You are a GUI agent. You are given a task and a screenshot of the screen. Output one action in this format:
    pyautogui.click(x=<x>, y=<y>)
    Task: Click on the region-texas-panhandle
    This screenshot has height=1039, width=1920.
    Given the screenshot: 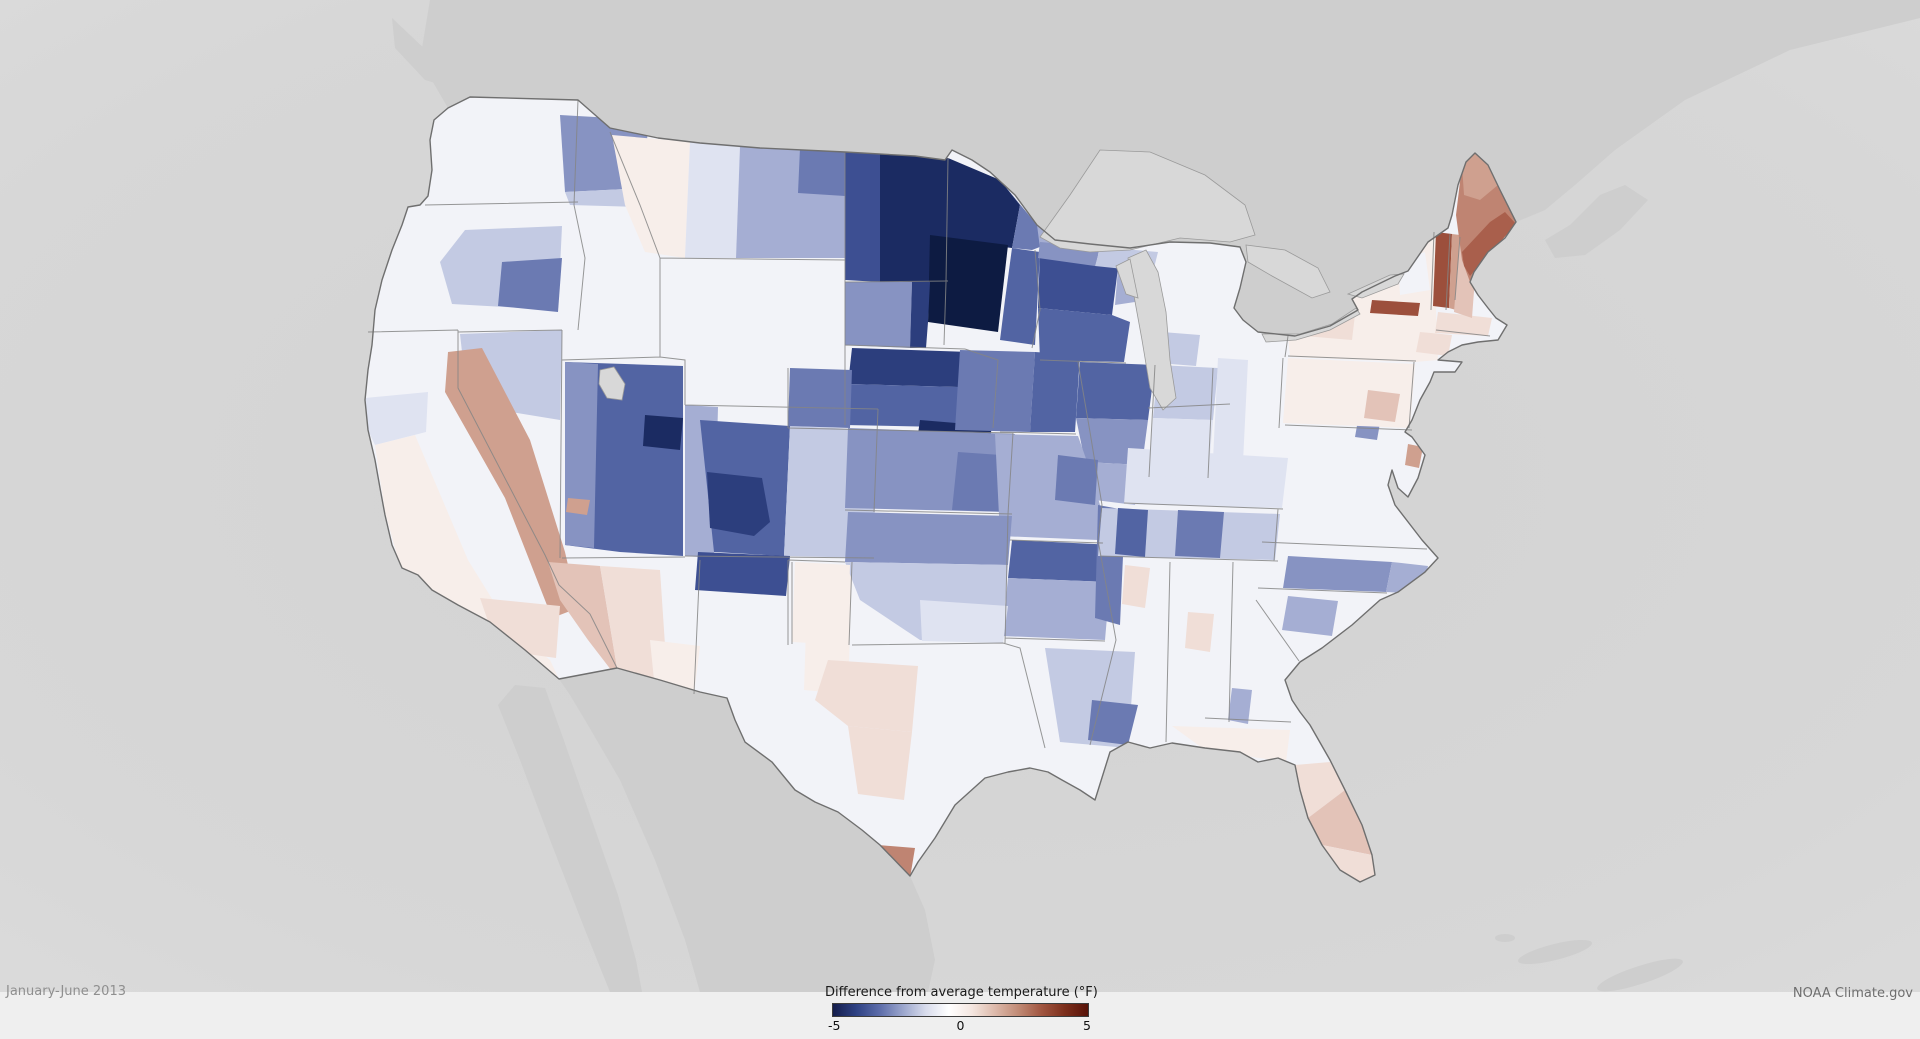 What is the action you would take?
    pyautogui.click(x=821, y=603)
    